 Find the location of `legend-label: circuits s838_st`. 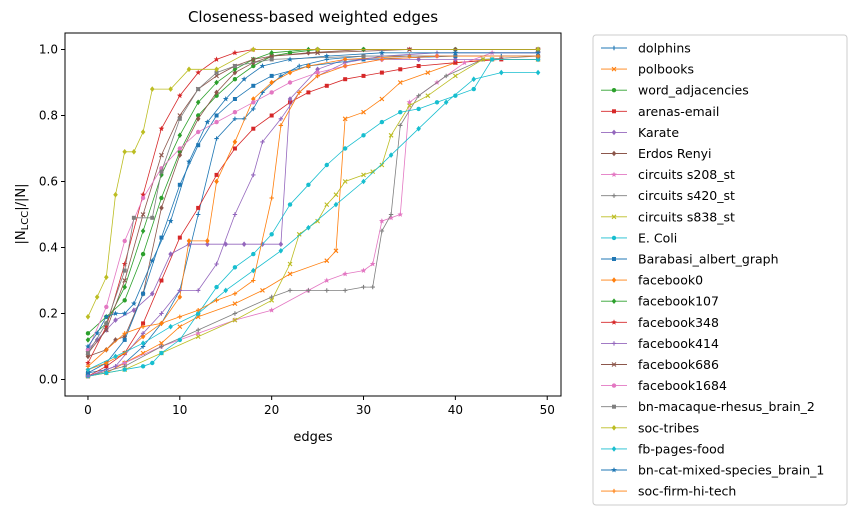

legend-label: circuits s838_st is located at coordinates (686, 216).